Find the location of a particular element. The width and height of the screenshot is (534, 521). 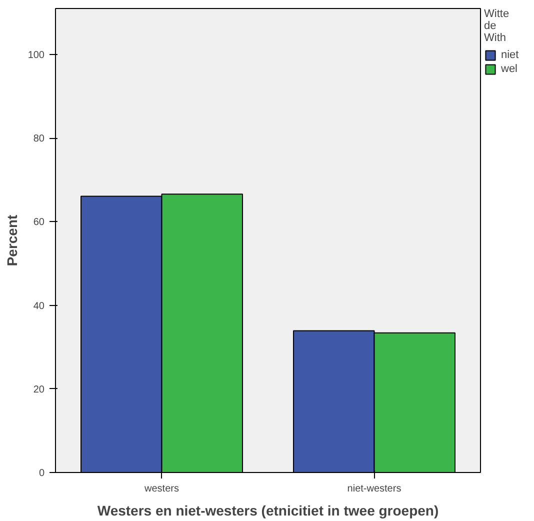

y-tick-label: 20 is located at coordinates (39, 390).